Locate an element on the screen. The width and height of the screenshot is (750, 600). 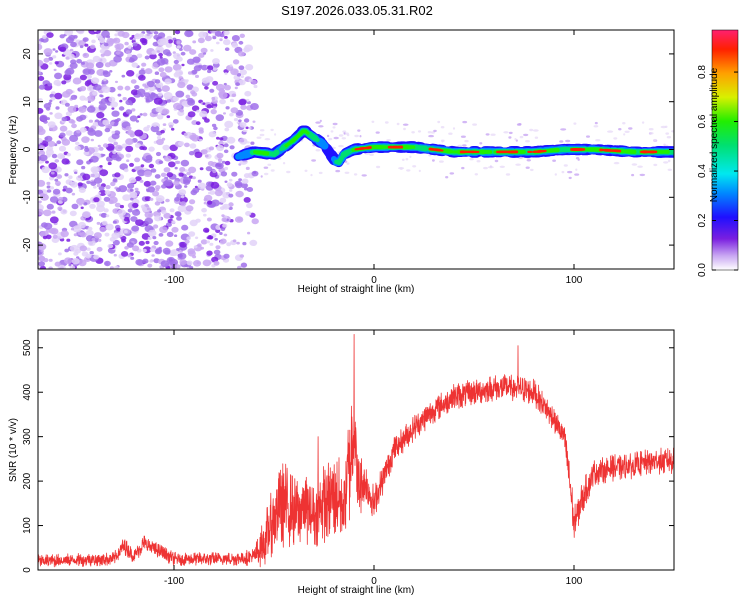
colorbar-tick-label: 0.2 is located at coordinates (702, 220).